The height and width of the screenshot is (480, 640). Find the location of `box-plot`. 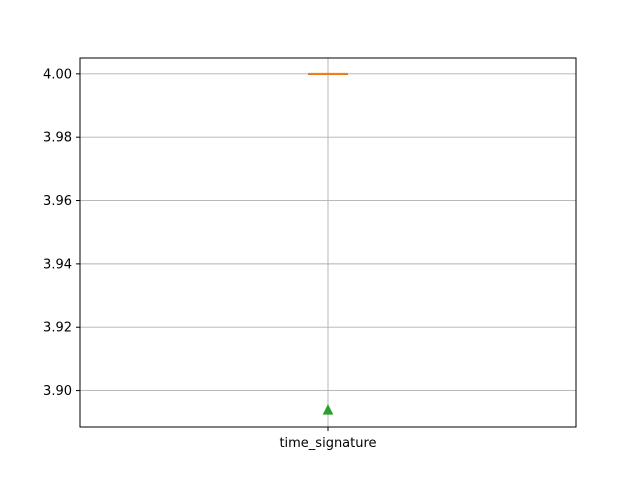

box-plot is located at coordinates (328, 243).